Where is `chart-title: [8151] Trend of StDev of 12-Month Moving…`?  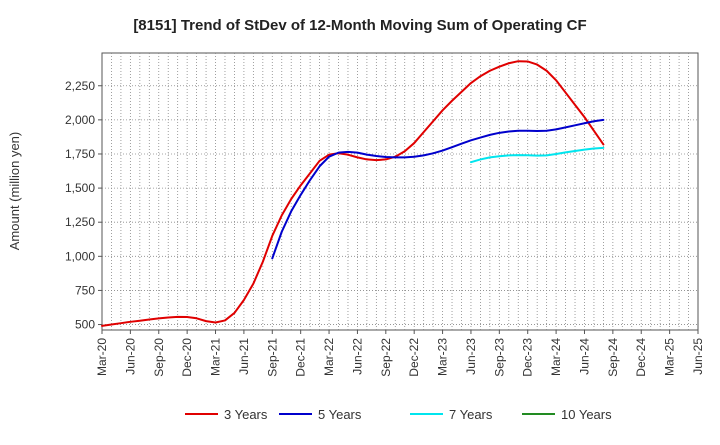 chart-title: [8151] Trend of StDev of 12-Month Moving… is located at coordinates (359, 25).